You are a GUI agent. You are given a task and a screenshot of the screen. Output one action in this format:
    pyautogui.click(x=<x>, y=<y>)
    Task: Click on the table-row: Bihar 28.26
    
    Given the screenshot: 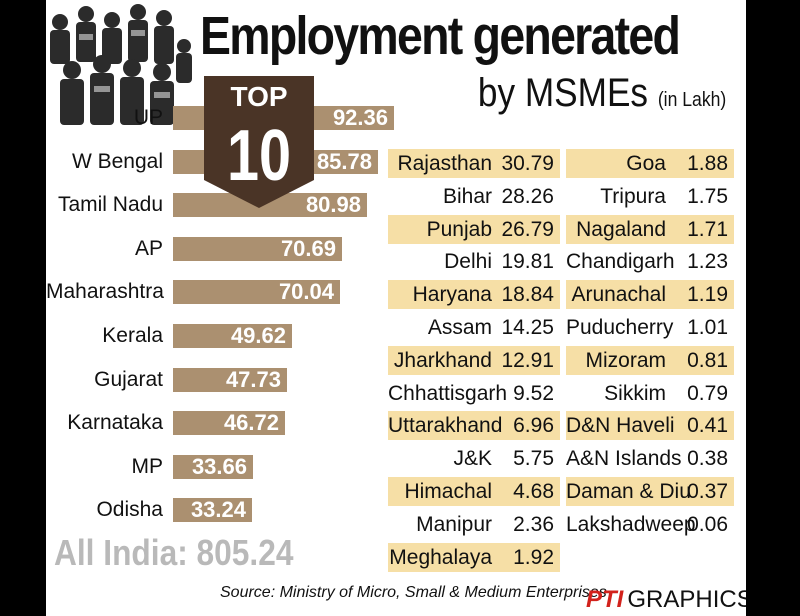 What is the action you would take?
    pyautogui.click(x=474, y=196)
    